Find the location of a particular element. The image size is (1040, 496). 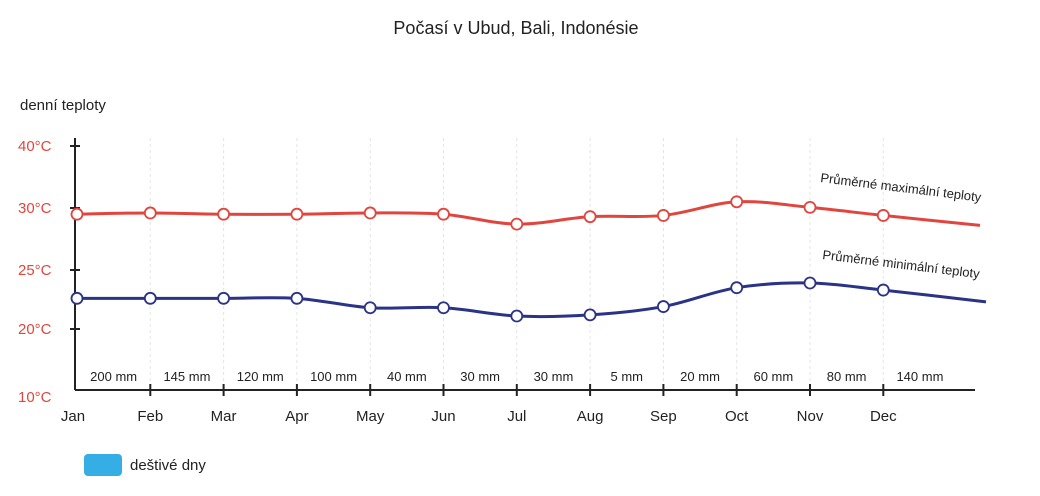

x-tick-label: Sep is located at coordinates (663, 416).